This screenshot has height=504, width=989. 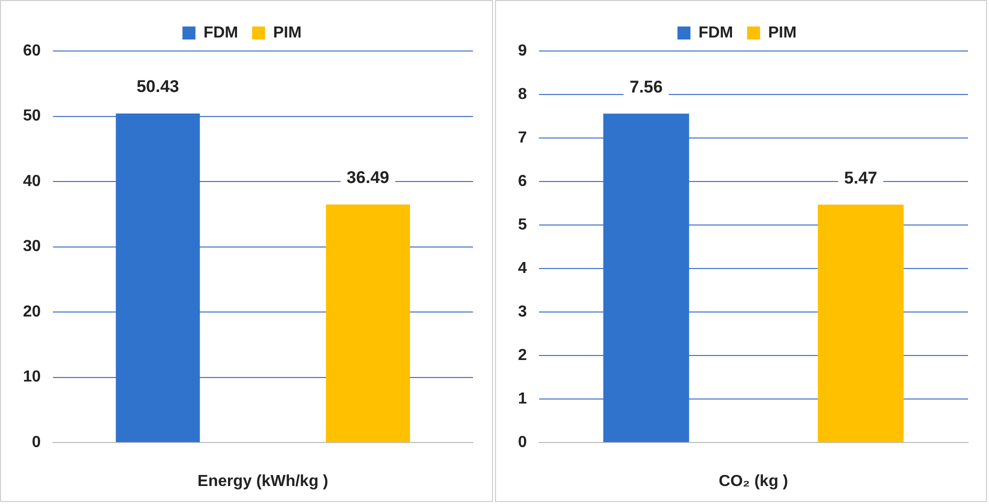 I want to click on y-tick-label: 4, so click(x=521, y=268).